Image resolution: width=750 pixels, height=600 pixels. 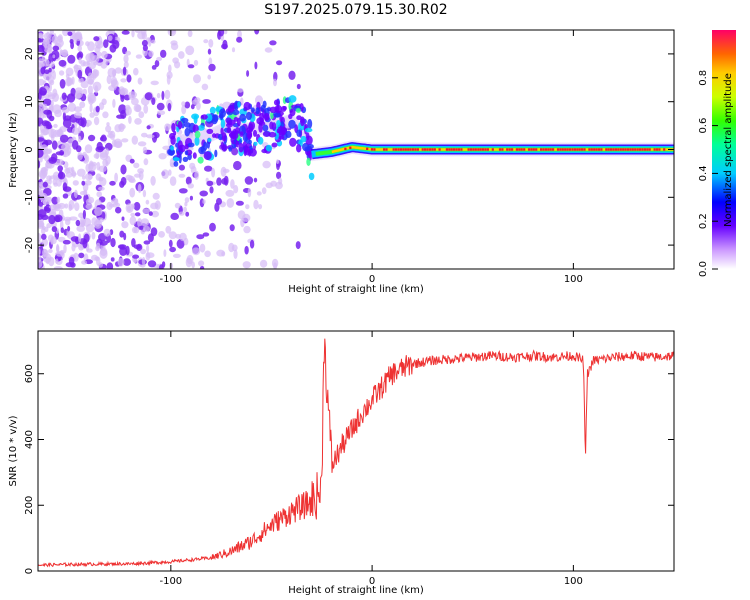 What do you see at coordinates (13, 450) in the screenshot?
I see `snr-y-axis-label: SNR (10 * v/v)` at bounding box center [13, 450].